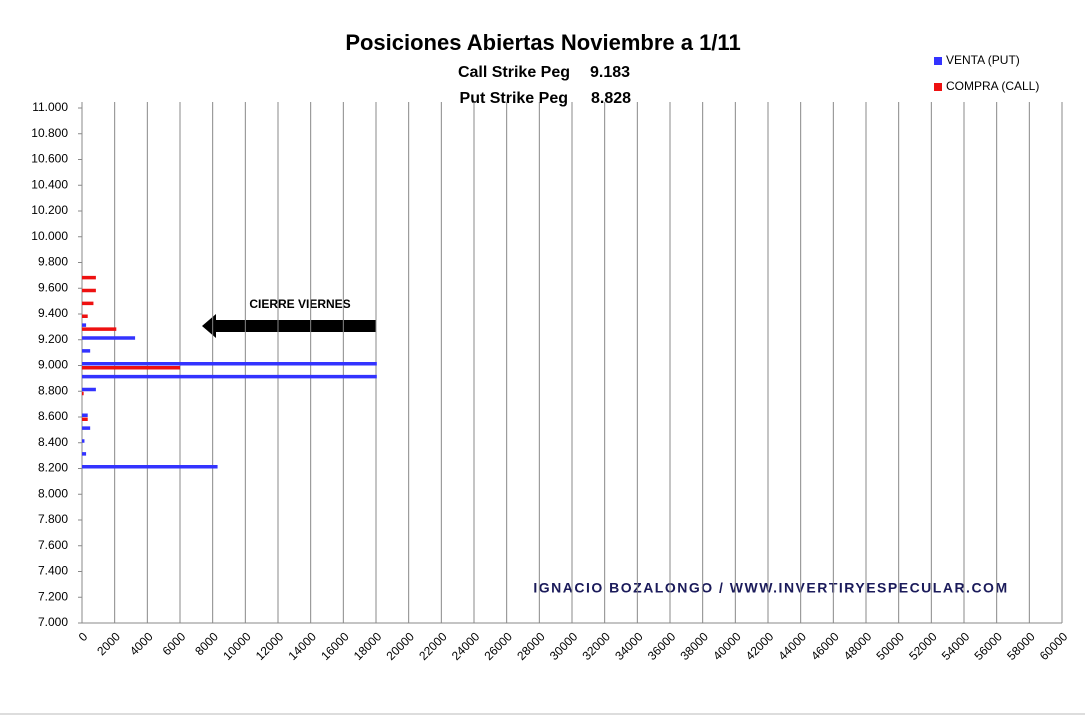 The image size is (1085, 717). What do you see at coordinates (923, 646) in the screenshot?
I see `x-tick-label: 52000` at bounding box center [923, 646].